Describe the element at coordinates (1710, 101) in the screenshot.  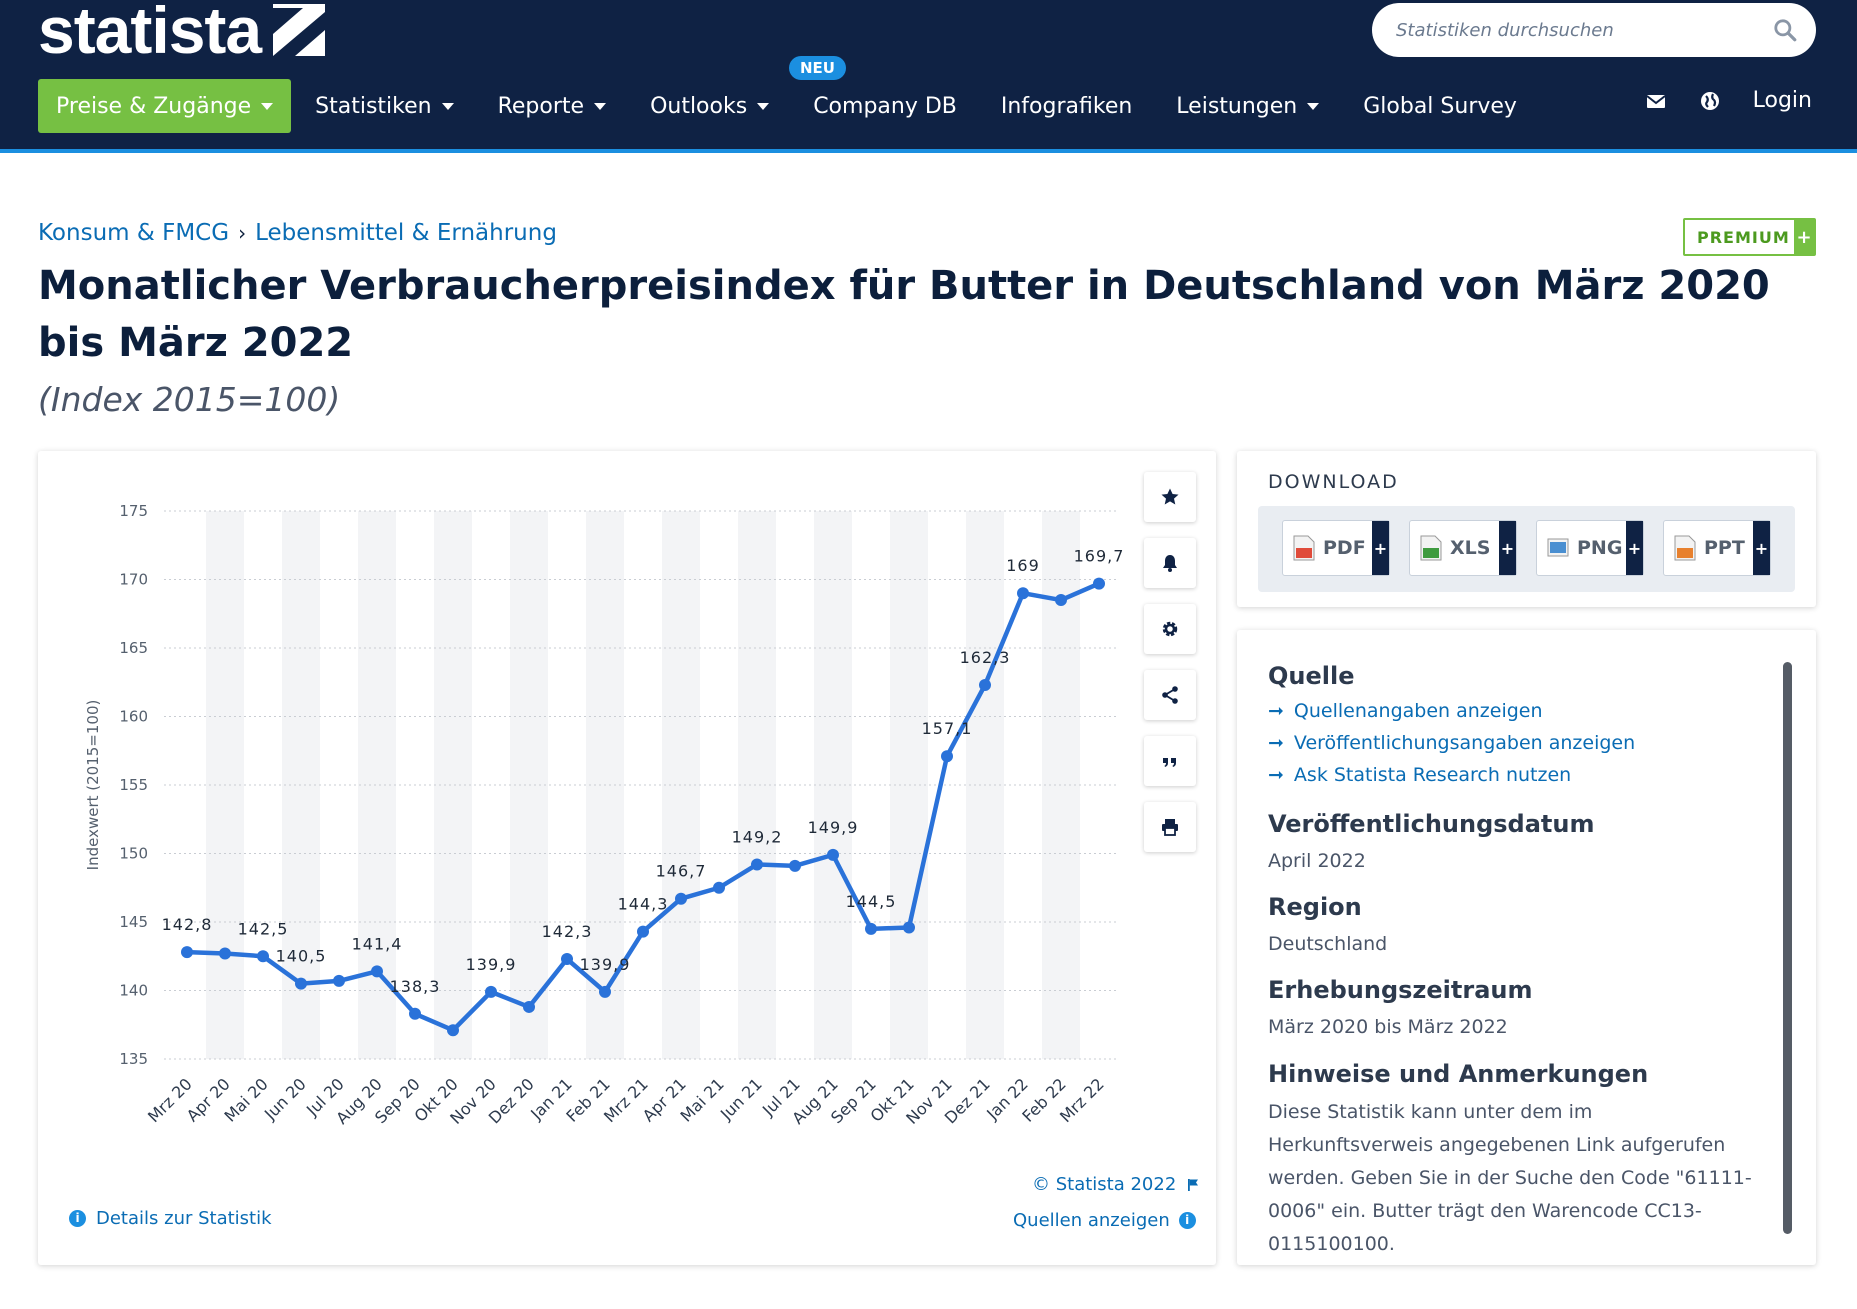
I see `globe-icon` at that location.